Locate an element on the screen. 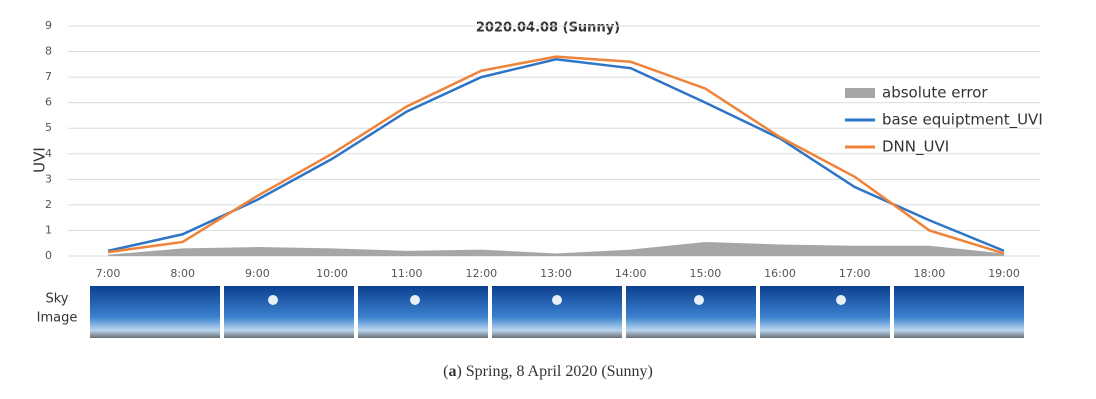 The image size is (1096, 399). x-tick-label: 10:00 is located at coordinates (332, 273).